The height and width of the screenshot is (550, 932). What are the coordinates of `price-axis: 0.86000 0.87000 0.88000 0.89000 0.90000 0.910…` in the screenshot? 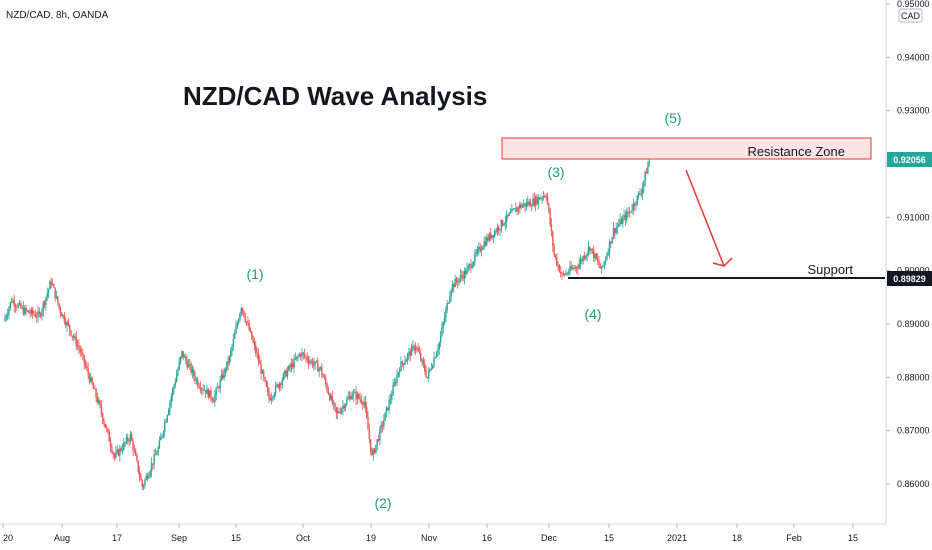 It's located at (908, 262).